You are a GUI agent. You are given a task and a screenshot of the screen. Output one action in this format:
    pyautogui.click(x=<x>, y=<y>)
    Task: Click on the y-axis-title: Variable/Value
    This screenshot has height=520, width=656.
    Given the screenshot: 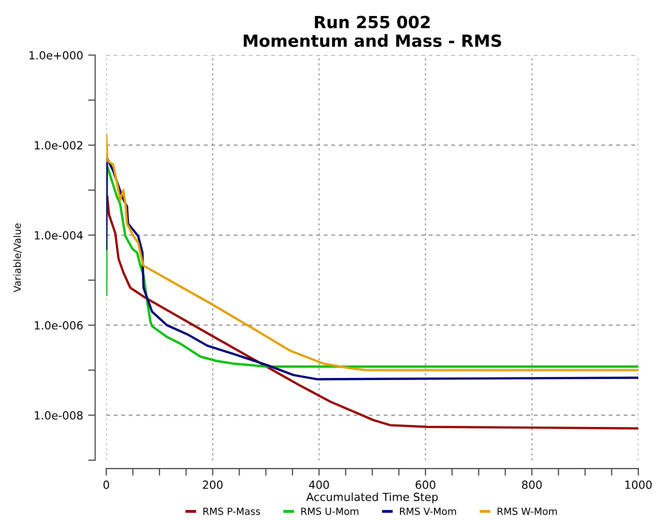 What is the action you would take?
    pyautogui.click(x=17, y=258)
    